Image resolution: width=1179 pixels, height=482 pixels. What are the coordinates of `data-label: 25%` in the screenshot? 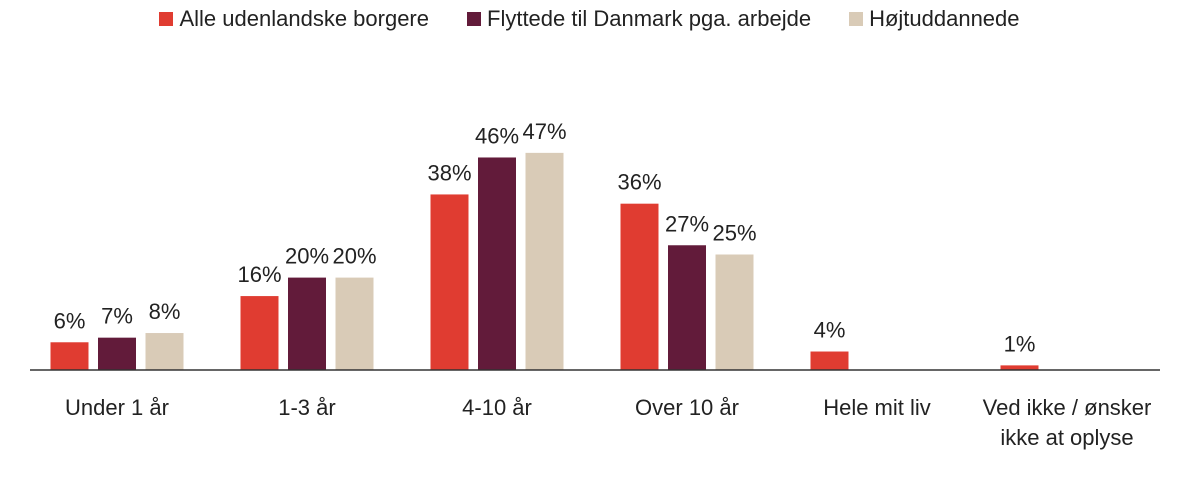 It's located at (734, 233).